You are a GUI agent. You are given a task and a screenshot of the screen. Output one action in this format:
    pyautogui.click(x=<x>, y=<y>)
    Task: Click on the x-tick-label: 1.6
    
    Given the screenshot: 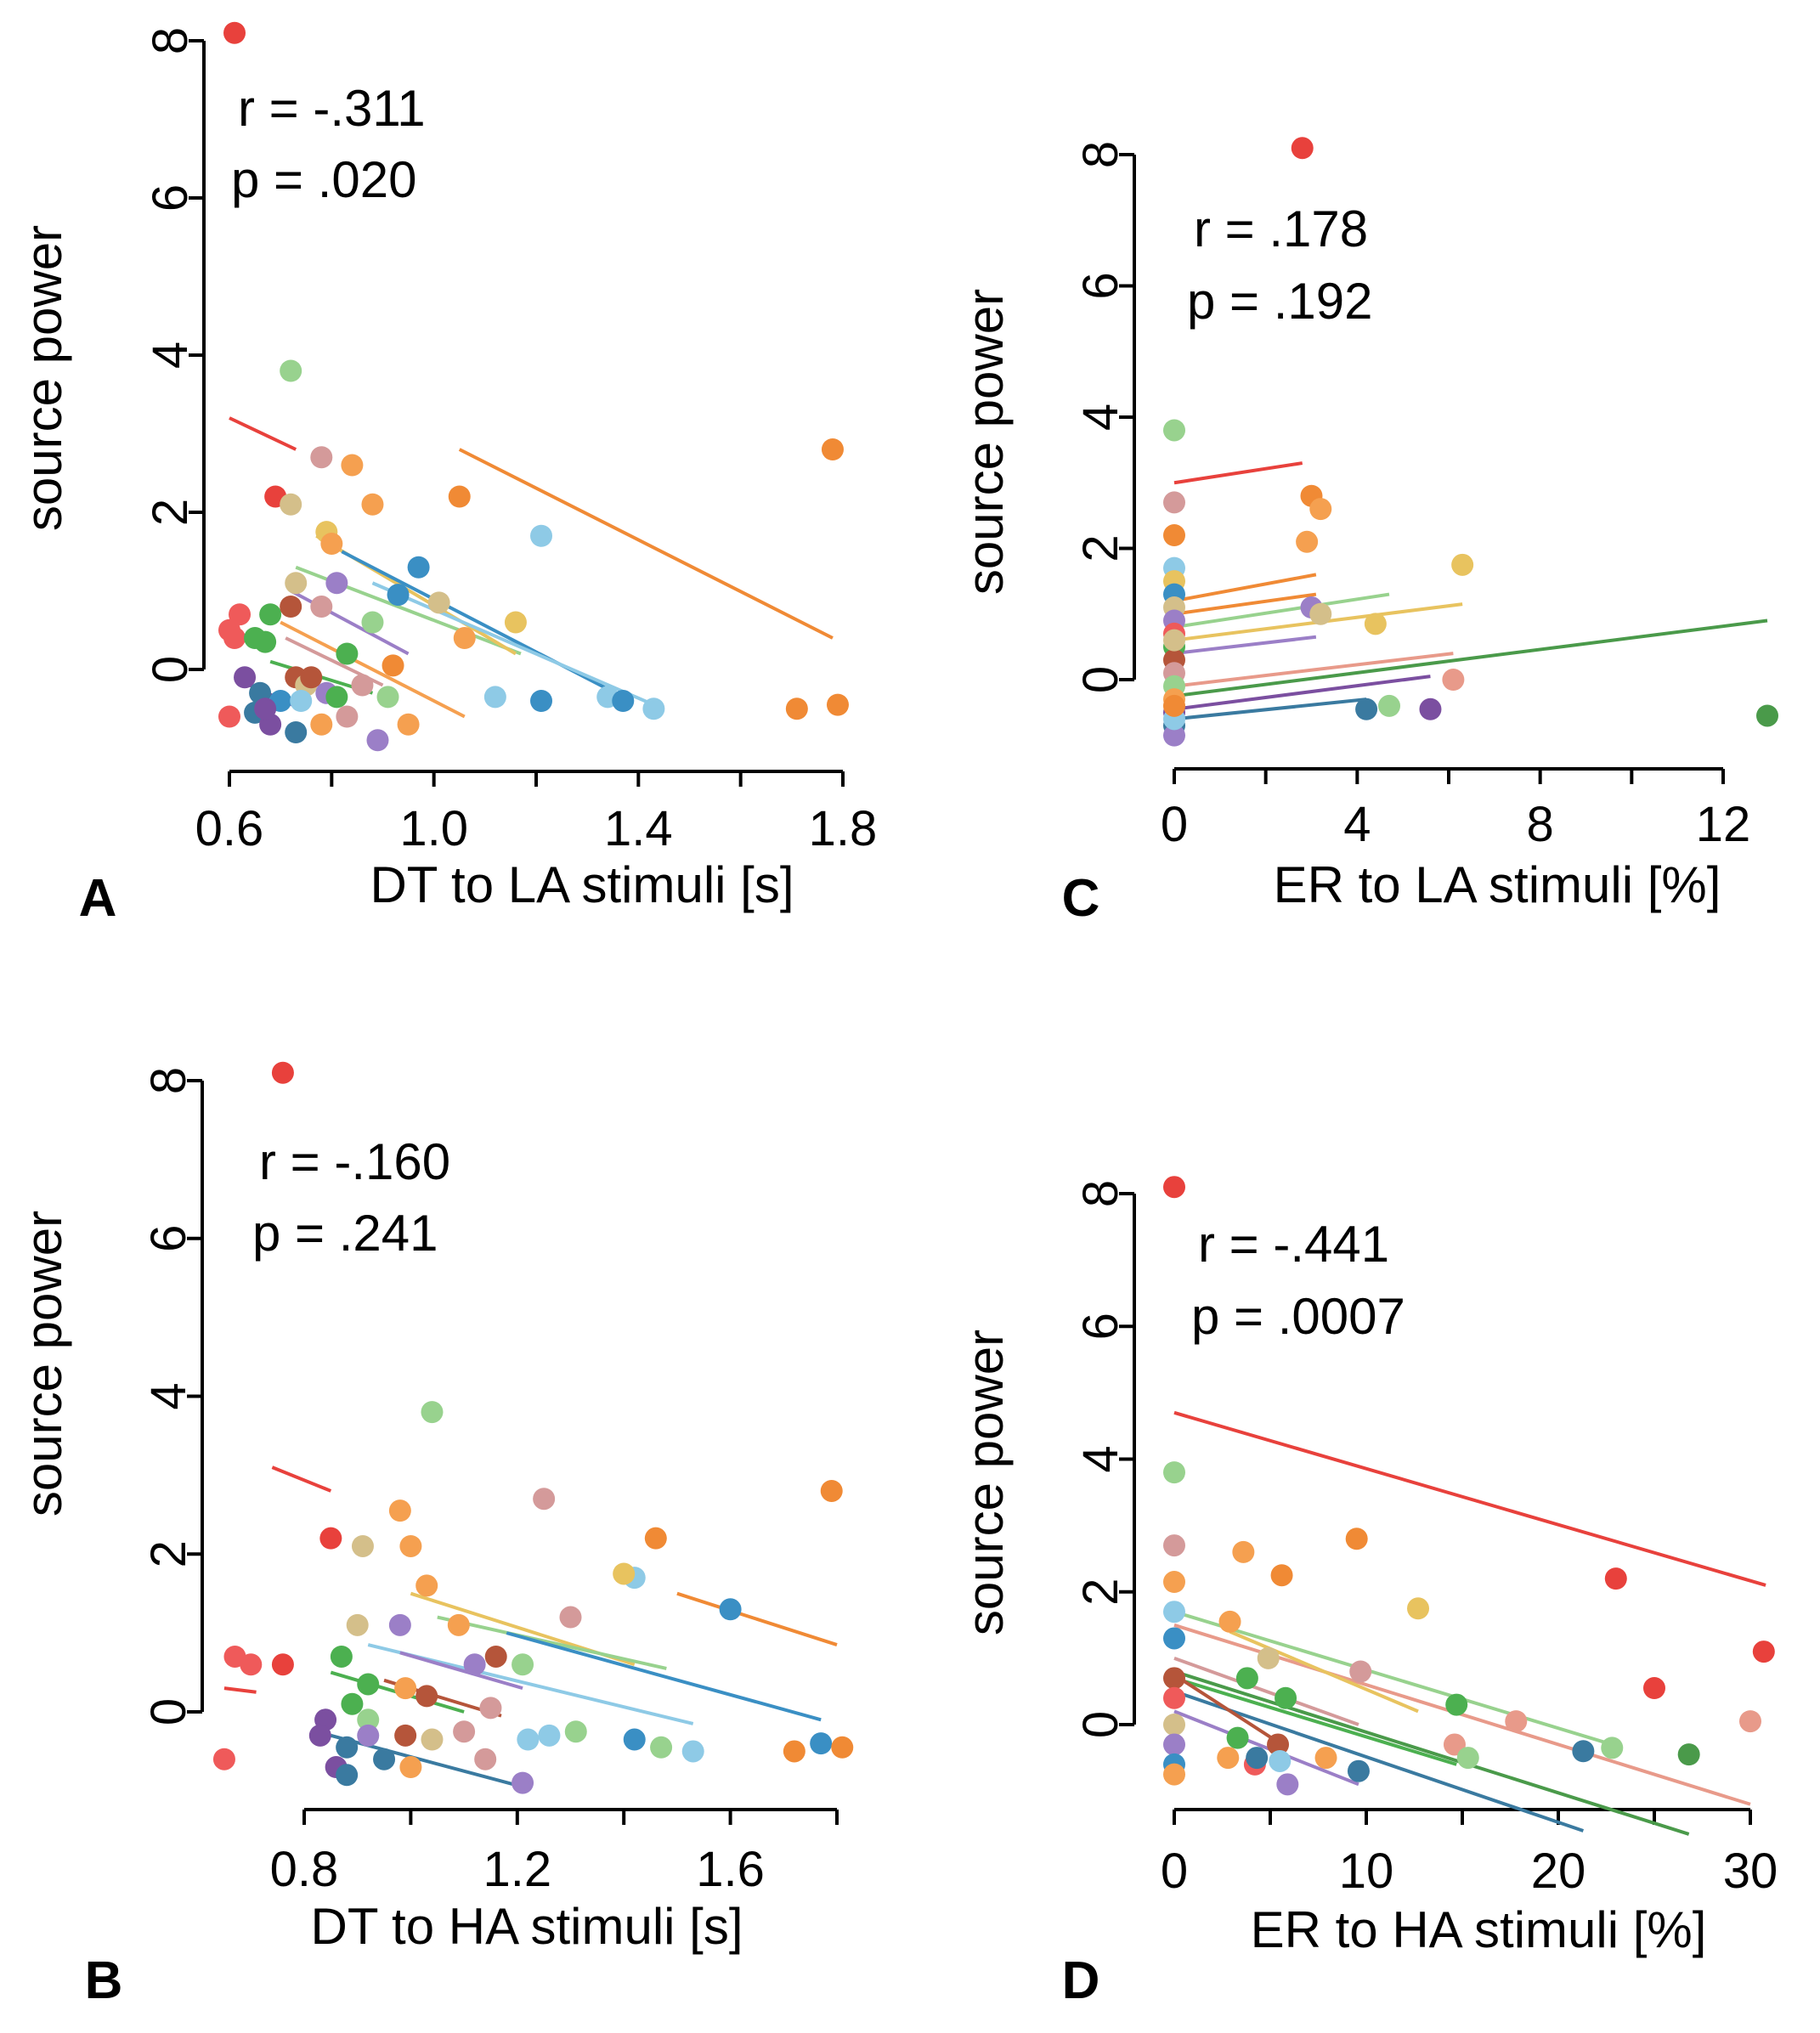 What is the action you would take?
    pyautogui.click(x=730, y=1869)
    